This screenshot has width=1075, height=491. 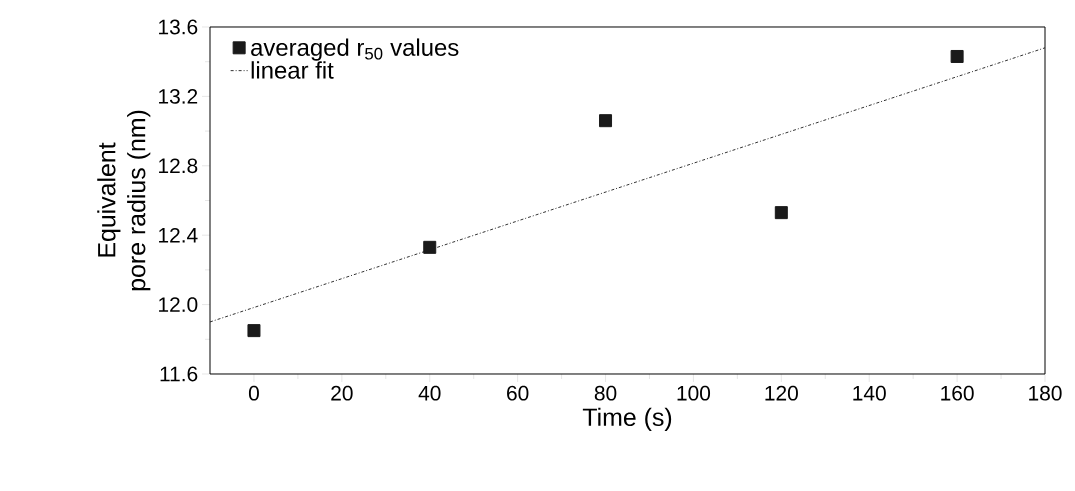 What do you see at coordinates (1045, 393) in the screenshot?
I see `x-tick-label: 180` at bounding box center [1045, 393].